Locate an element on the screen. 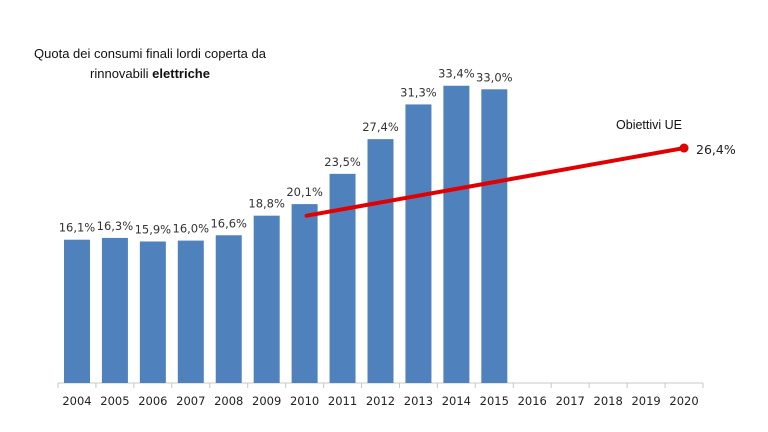 Image resolution: width=768 pixels, height=432 pixels. x-tick-label: 2014 is located at coordinates (456, 401).